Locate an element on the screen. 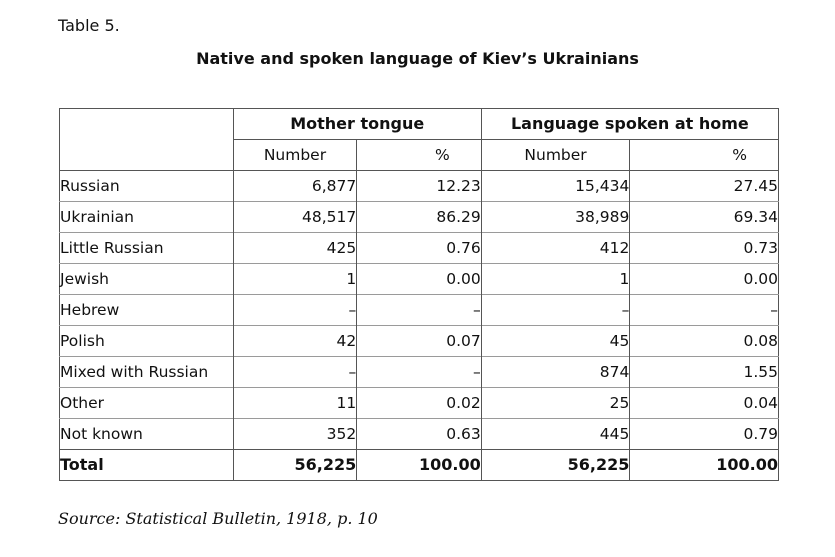  cell-mother-percent: 0.02 is located at coordinates (419, 403).